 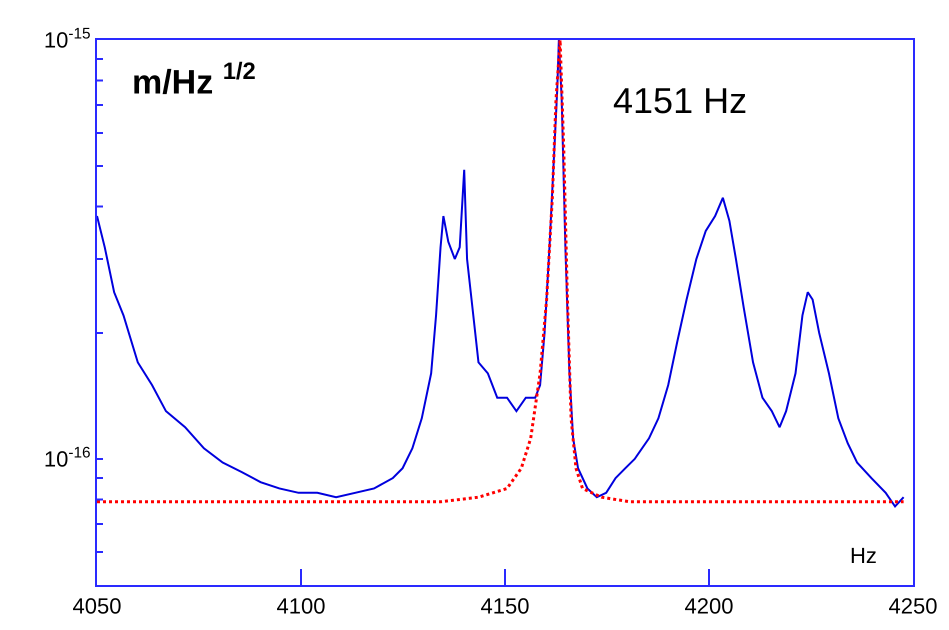 What do you see at coordinates (913, 605) in the screenshot?
I see `x-tick-label: 4250` at bounding box center [913, 605].